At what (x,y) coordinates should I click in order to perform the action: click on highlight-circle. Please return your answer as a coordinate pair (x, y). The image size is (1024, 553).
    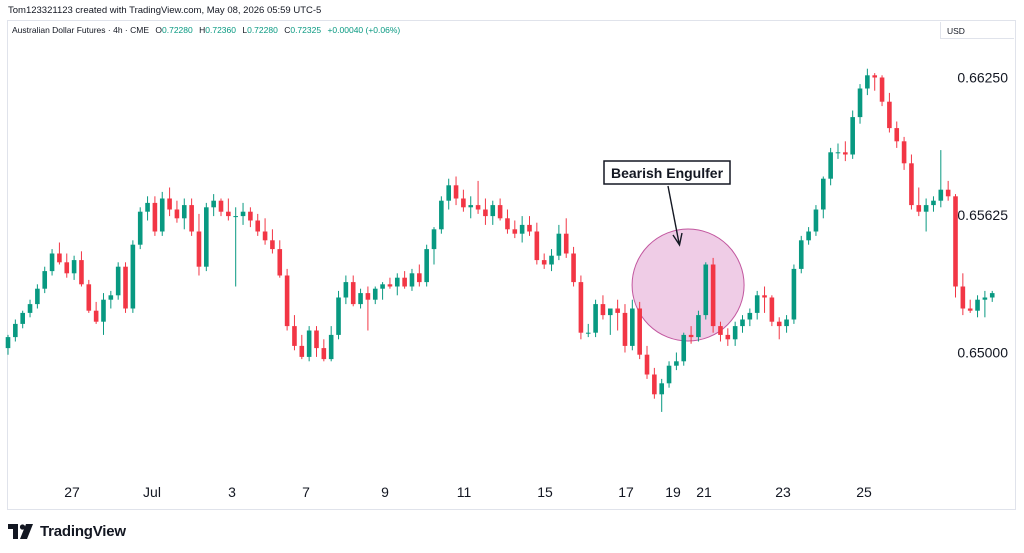
    Looking at the image, I should click on (688, 285).